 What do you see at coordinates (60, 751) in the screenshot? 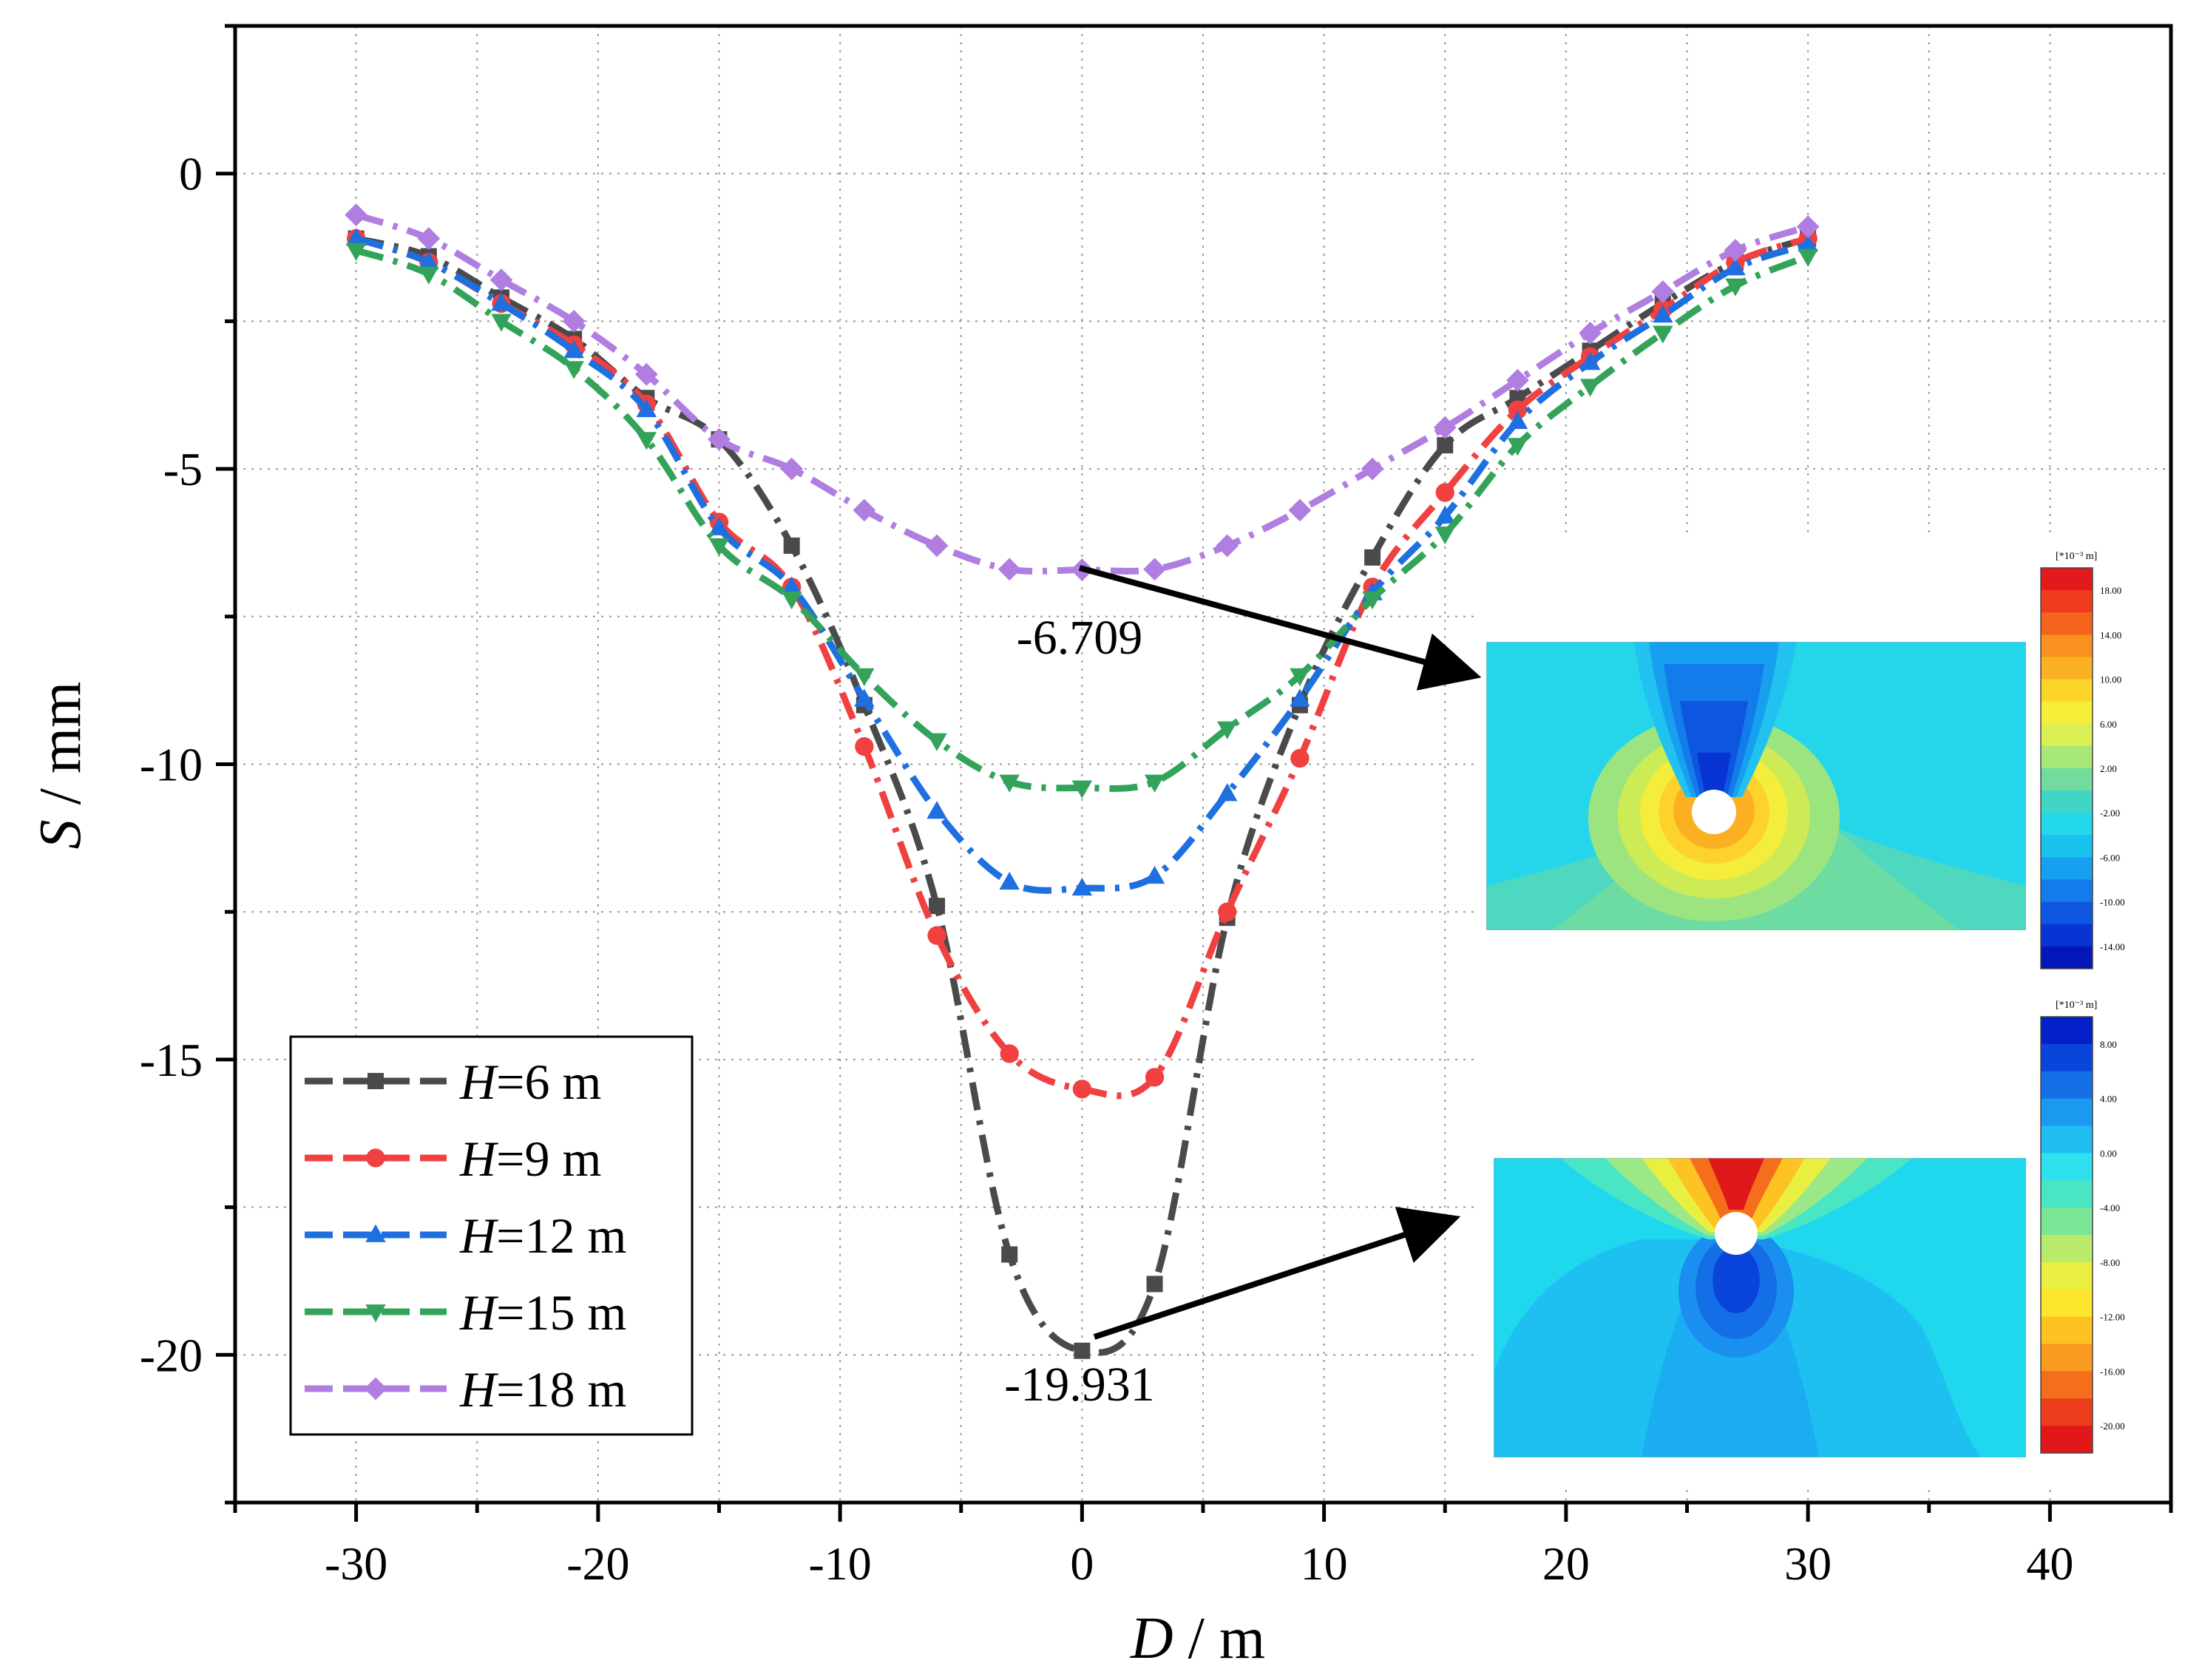
I see `y-axis-title-unit: / mm` at bounding box center [60, 751].